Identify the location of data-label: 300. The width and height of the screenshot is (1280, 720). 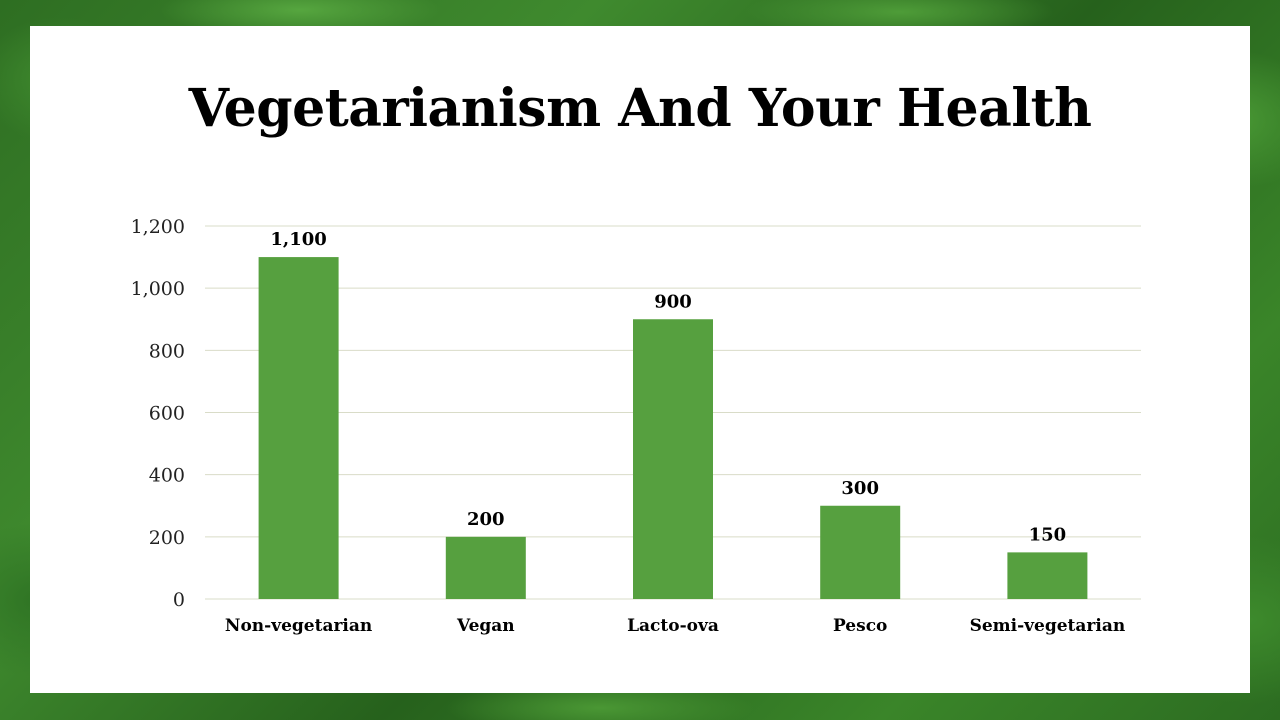
(860, 488).